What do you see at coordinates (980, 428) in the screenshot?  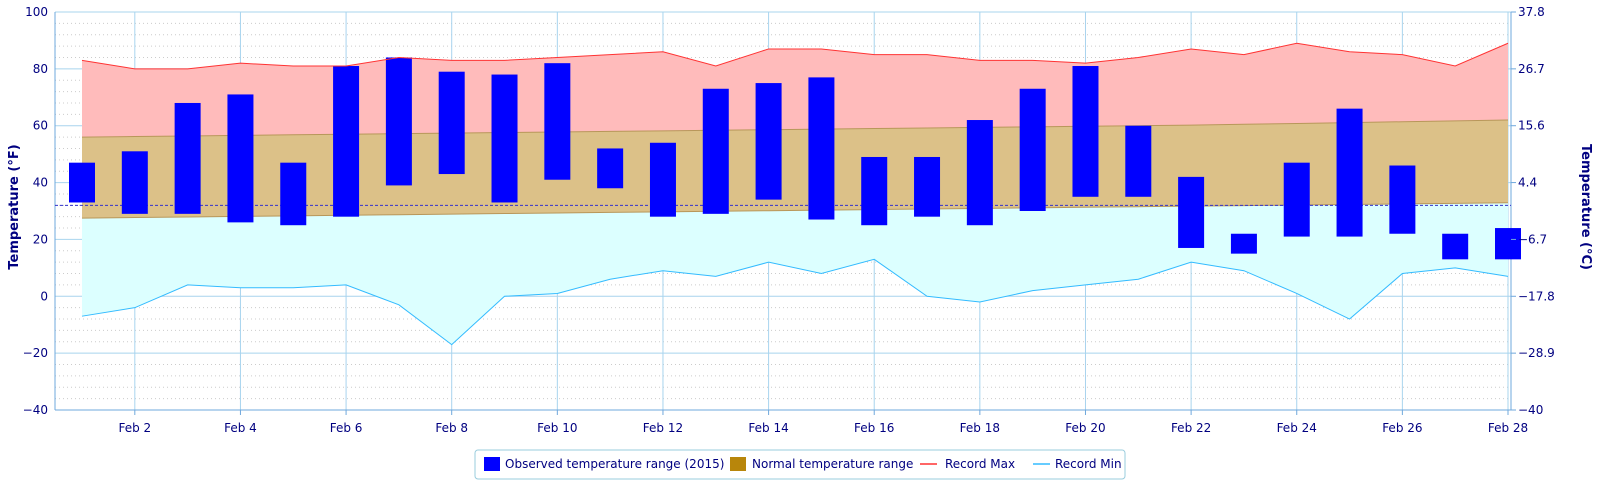 I see `x-tick-label: Feb 18` at bounding box center [980, 428].